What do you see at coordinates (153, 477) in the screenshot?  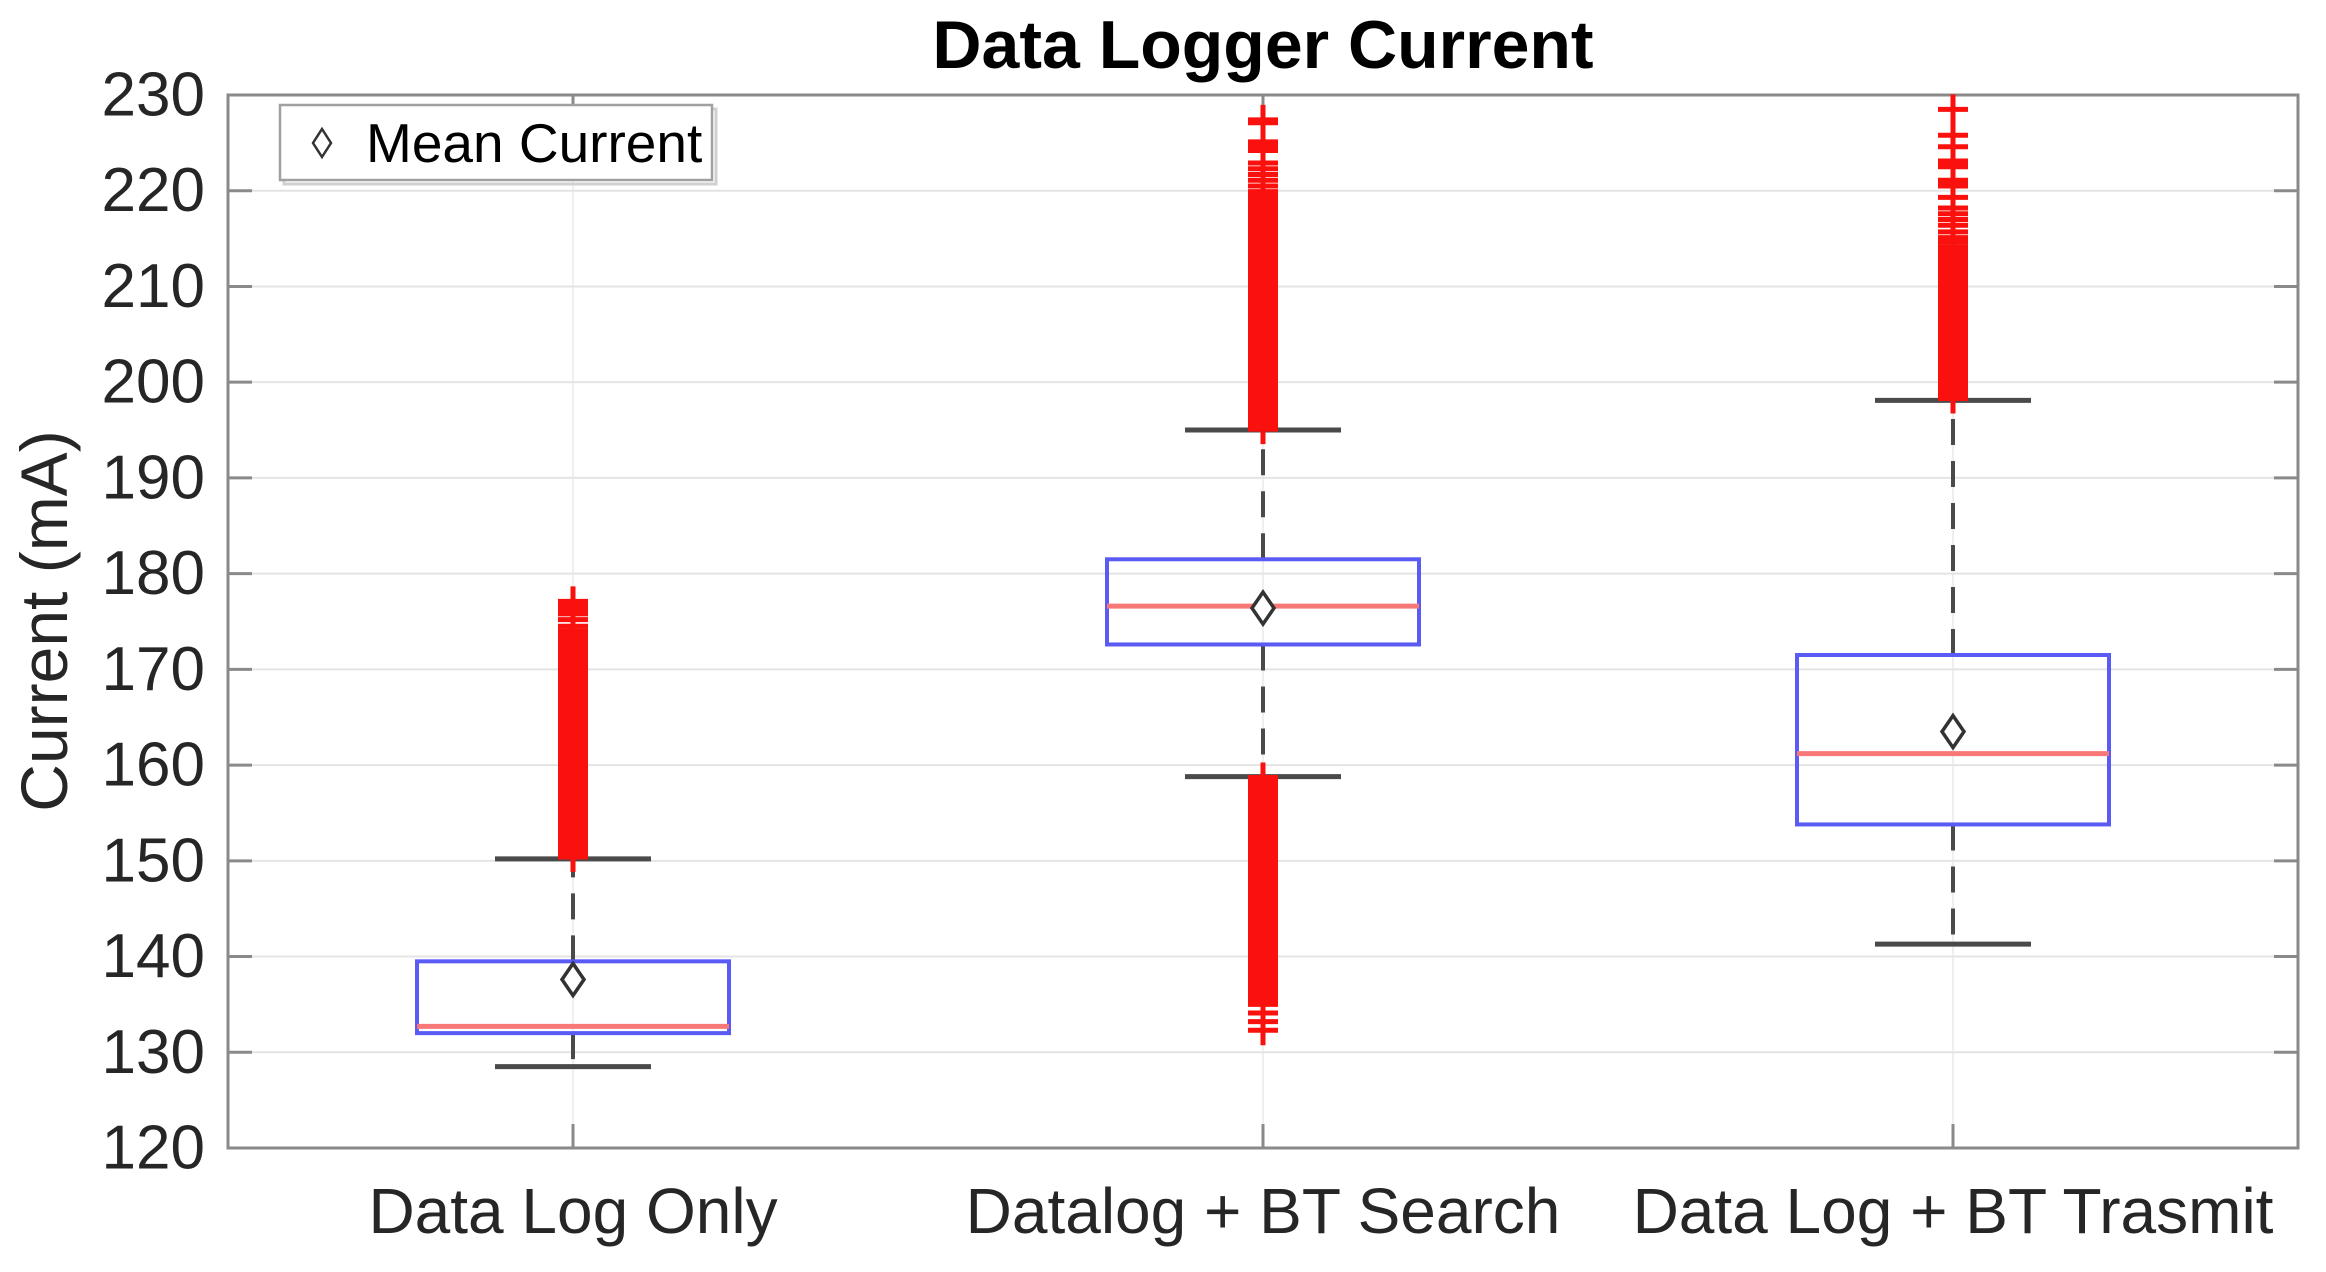 I see `y-tick-label: 190` at bounding box center [153, 477].